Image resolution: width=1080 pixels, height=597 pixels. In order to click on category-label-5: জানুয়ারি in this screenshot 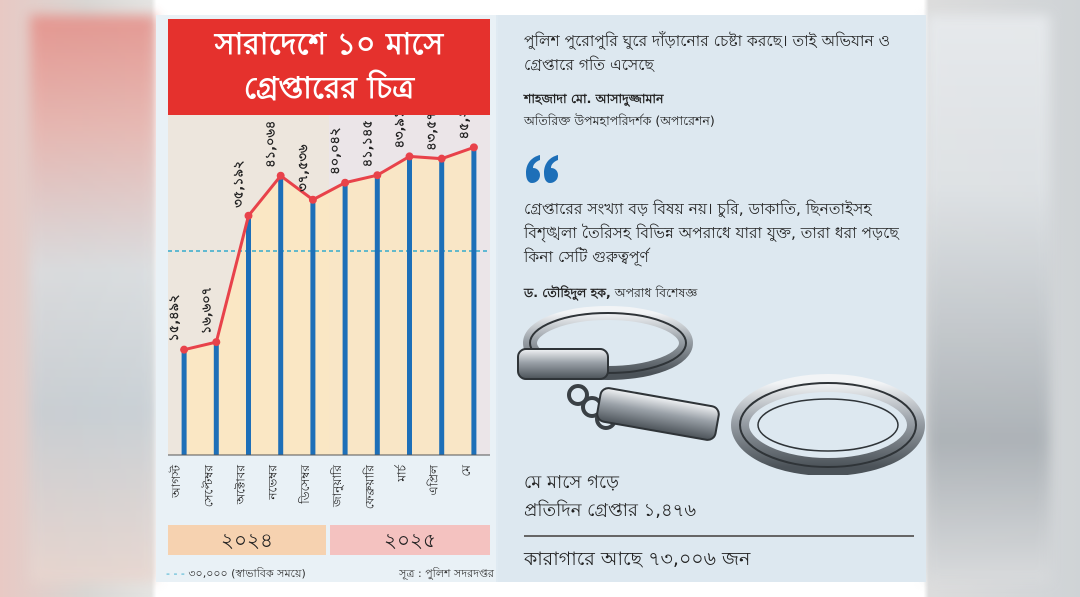, I will do `click(337, 486)`.